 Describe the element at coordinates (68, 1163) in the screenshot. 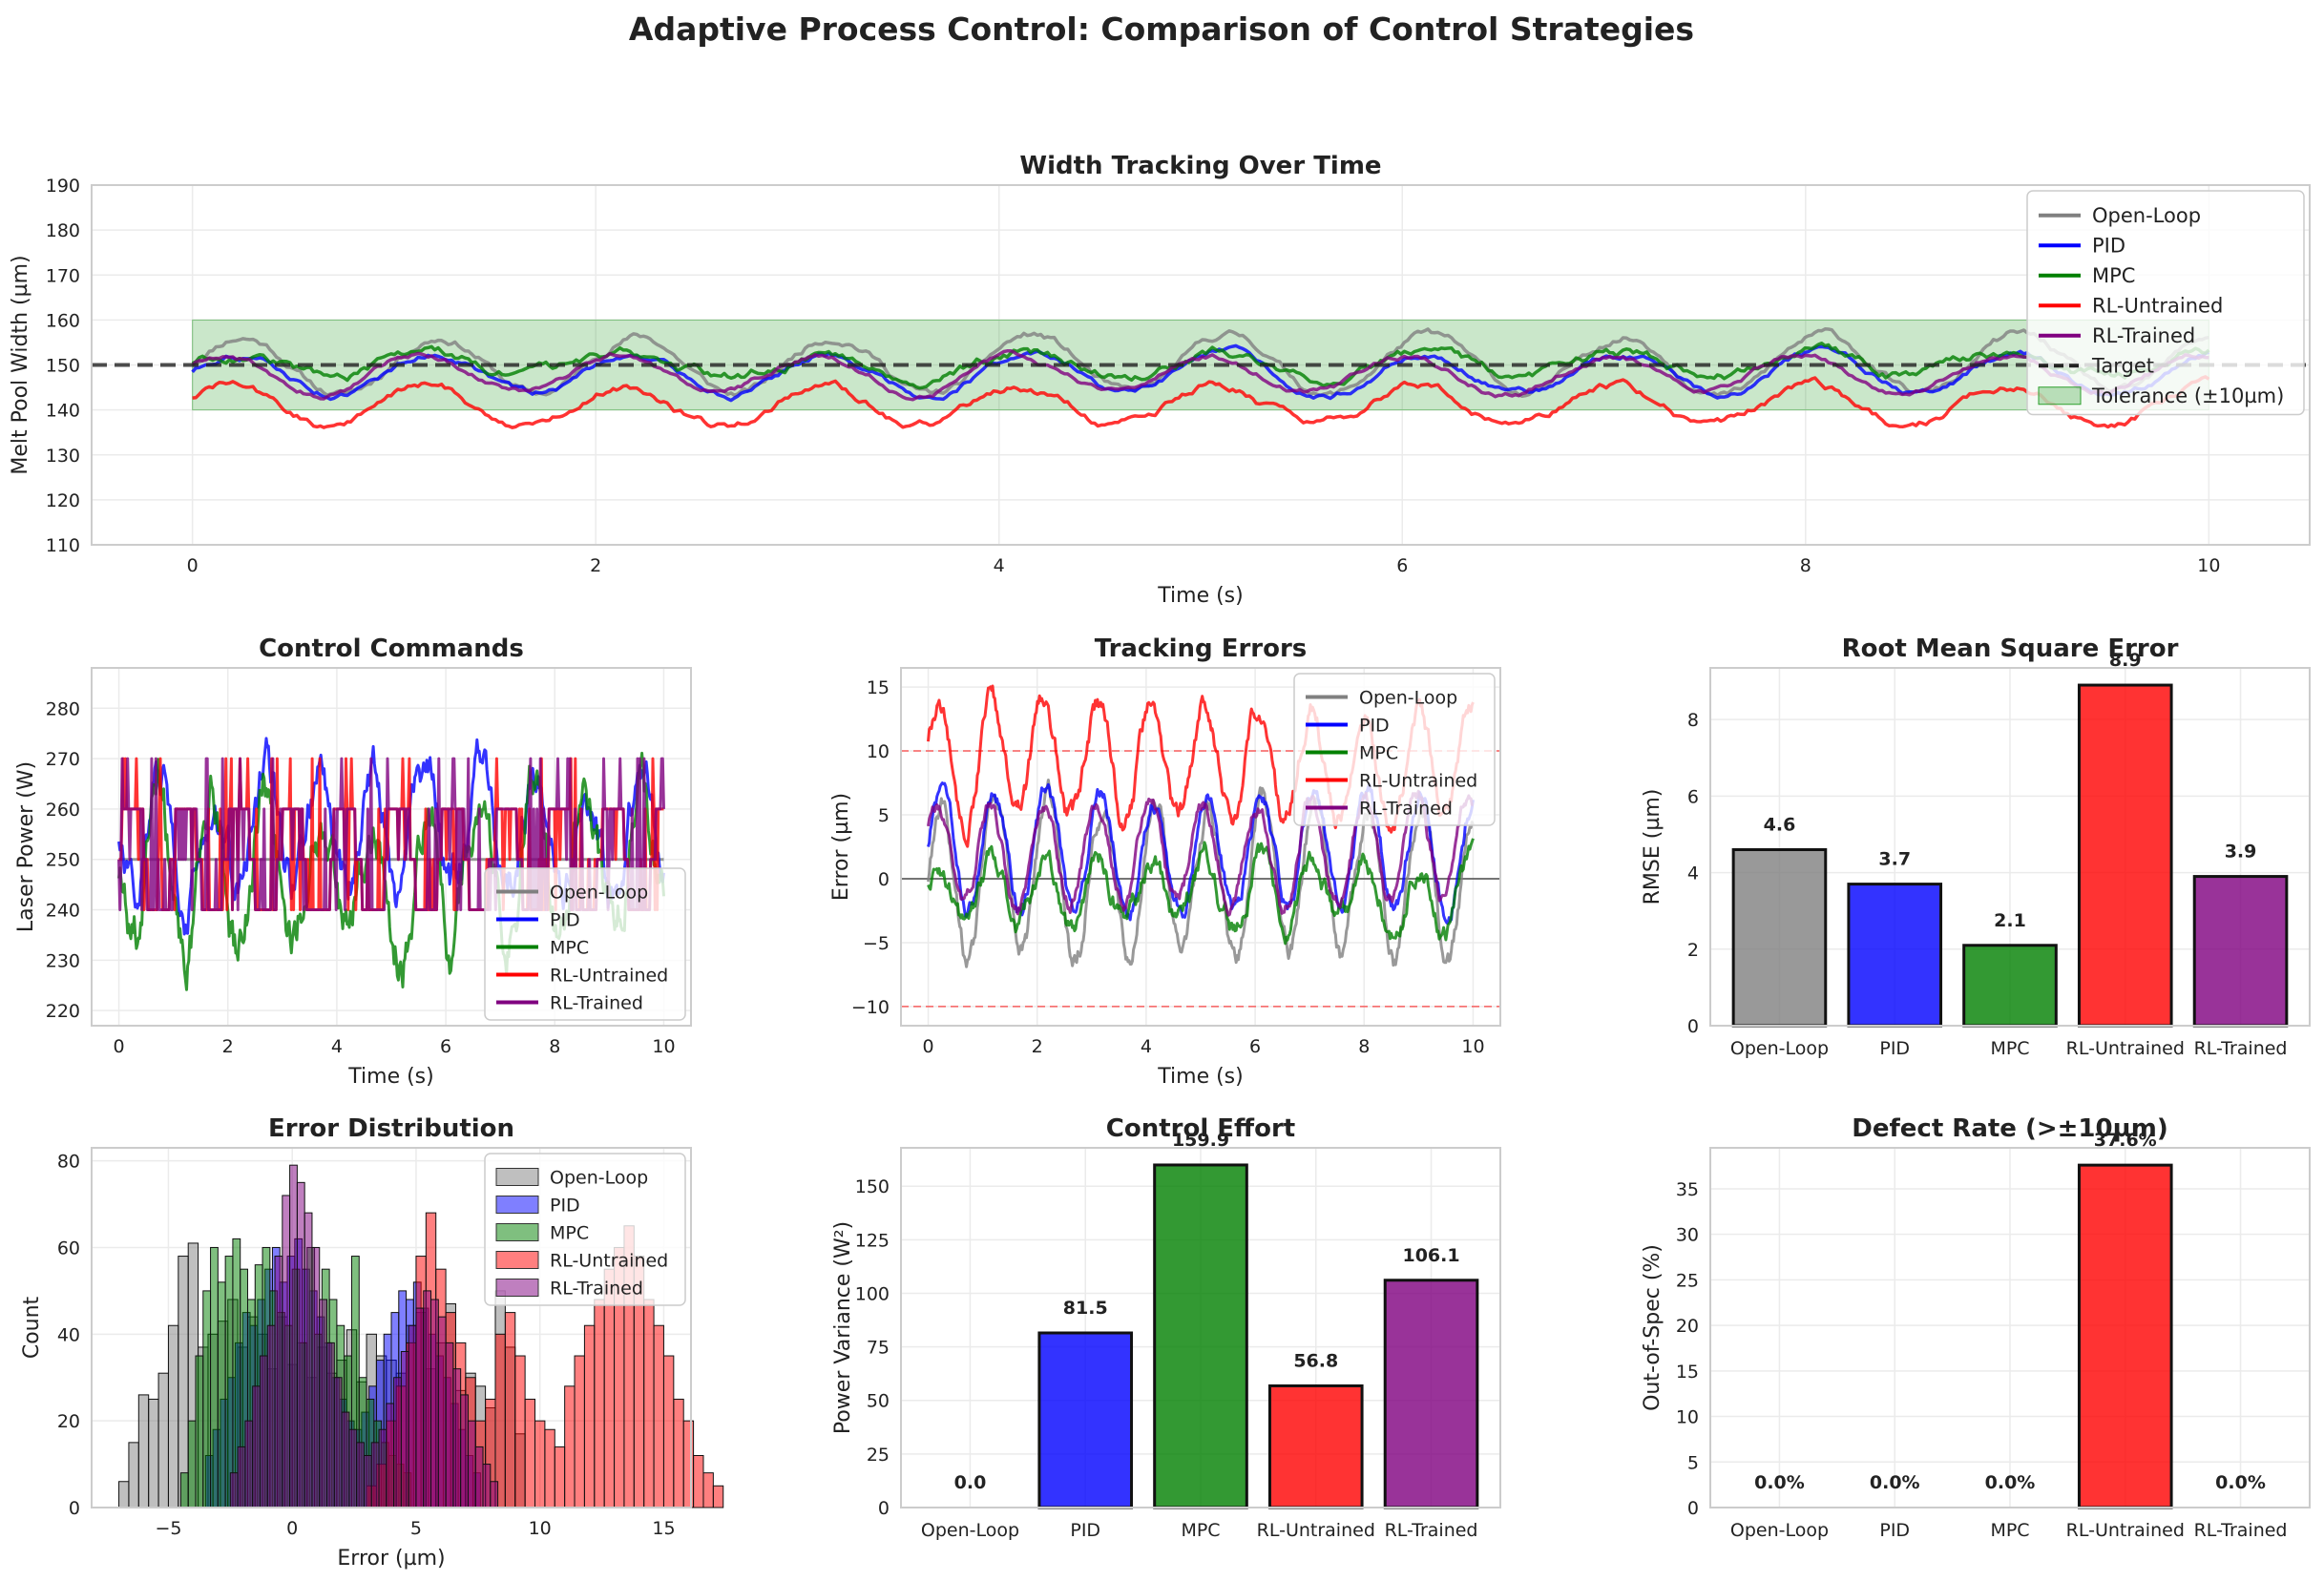

I see `distribution-ytick-label: 80` at that location.